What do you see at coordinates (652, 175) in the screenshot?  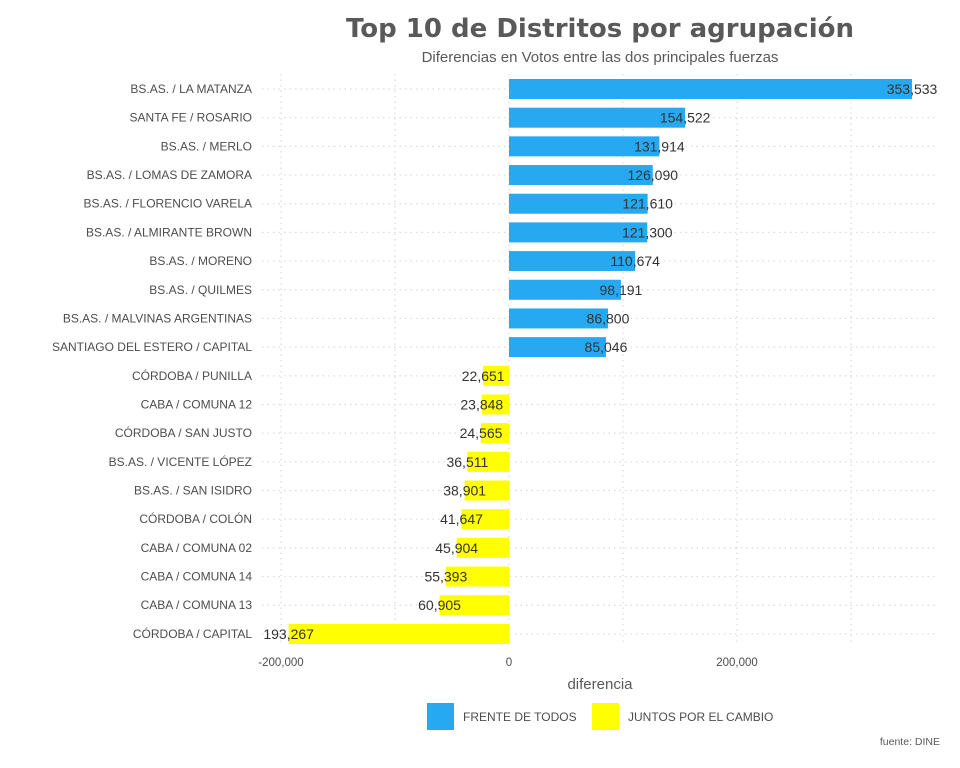 I see `data-label: 126,090` at bounding box center [652, 175].